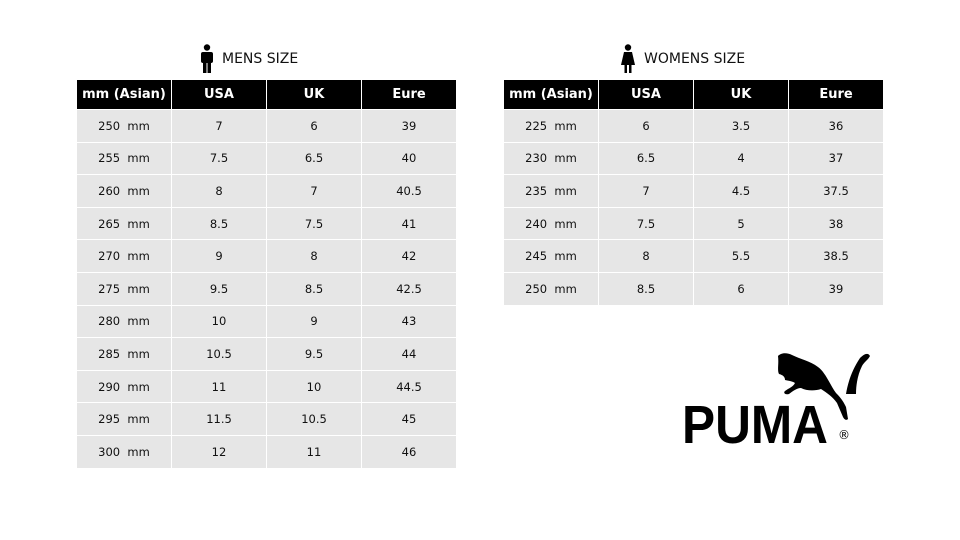 The width and height of the screenshot is (960, 540). What do you see at coordinates (219, 451) in the screenshot?
I see `table-cell: 12` at bounding box center [219, 451].